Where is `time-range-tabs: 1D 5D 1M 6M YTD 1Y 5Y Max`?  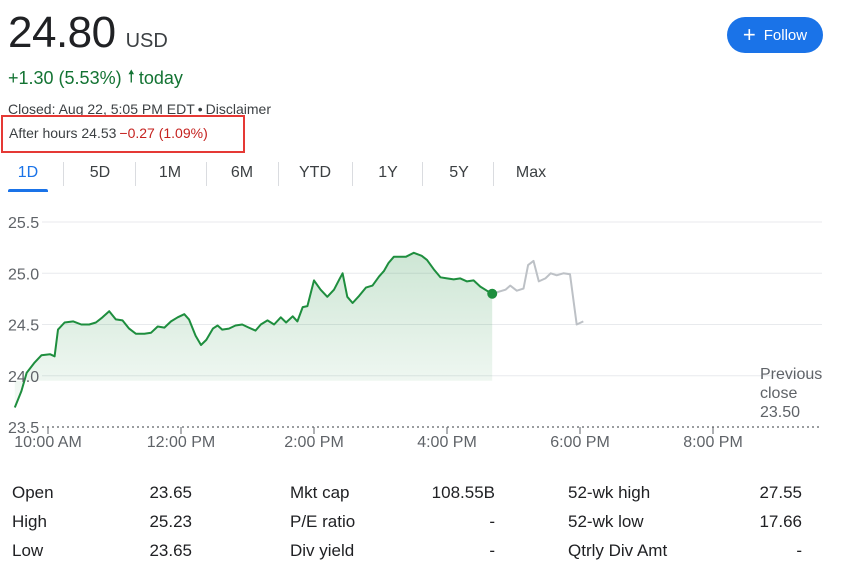 time-range-tabs: 1D 5D 1M 6M YTD 1Y 5Y Max is located at coordinates (423, 174).